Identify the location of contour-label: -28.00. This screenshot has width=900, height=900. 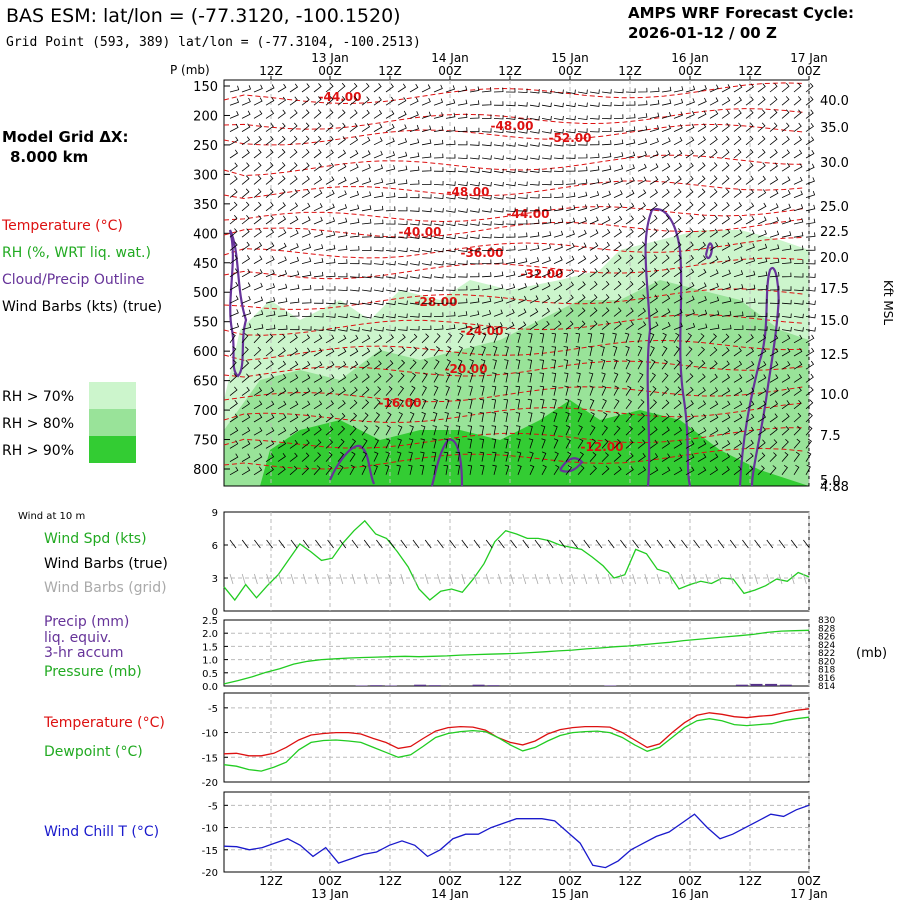
(436, 302).